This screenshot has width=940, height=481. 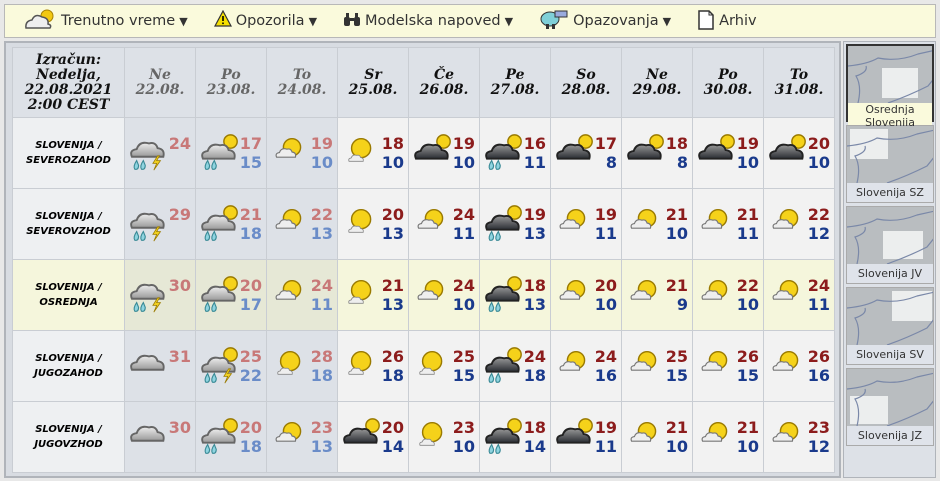 I want to click on max-temp: 23, so click(x=463, y=427).